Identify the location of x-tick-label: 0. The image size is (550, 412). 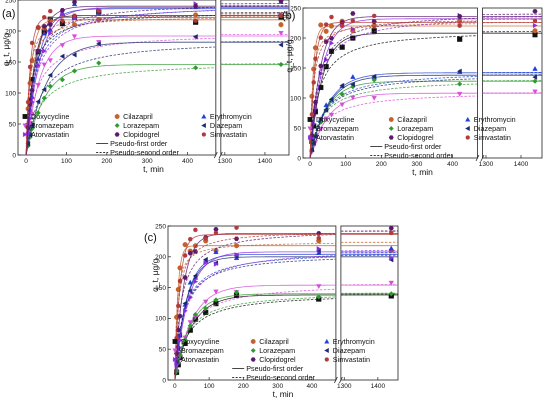
(310, 164).